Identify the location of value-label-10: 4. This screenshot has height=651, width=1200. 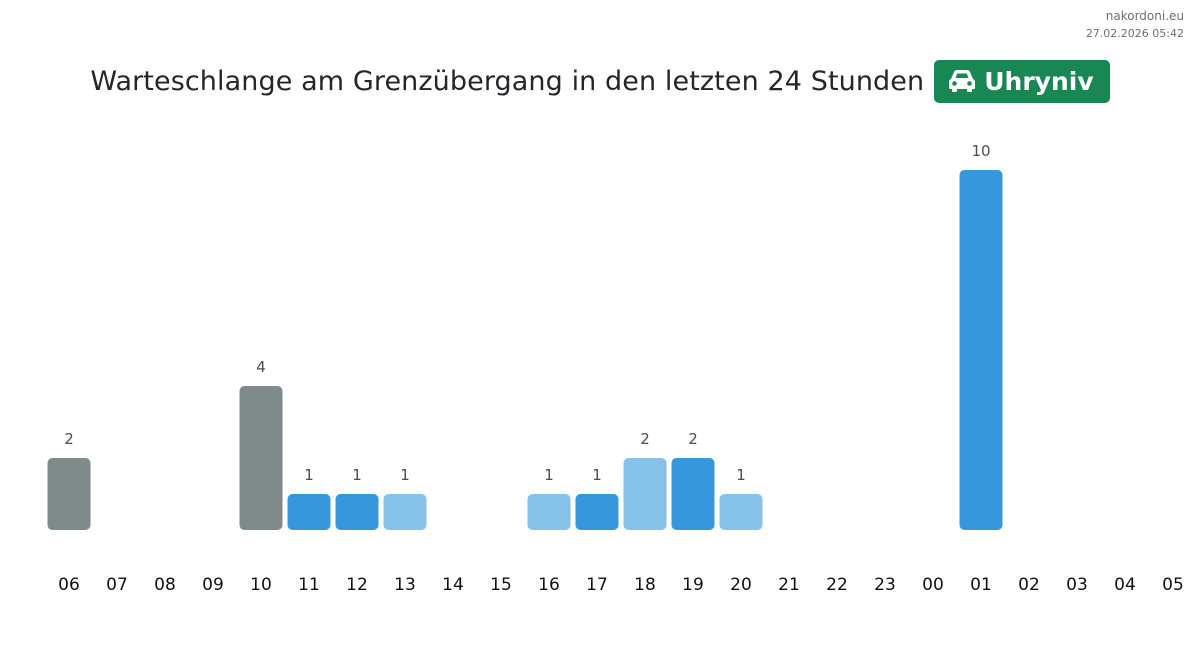
(261, 367).